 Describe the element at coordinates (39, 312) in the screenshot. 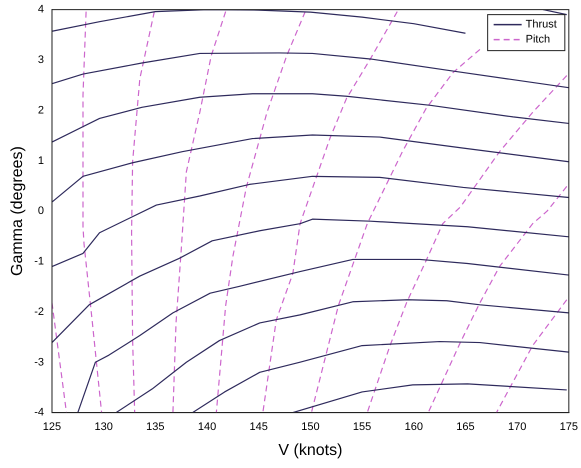

I see `y-tick-label: -2` at that location.